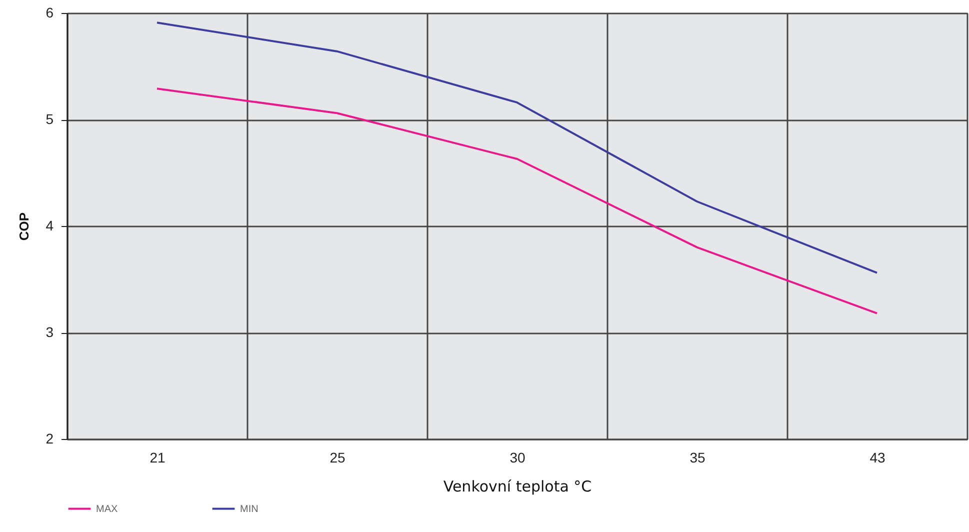 Image resolution: width=969 pixels, height=532 pixels. Describe the element at coordinates (24, 226) in the screenshot. I see `y-axis-title: COP` at that location.